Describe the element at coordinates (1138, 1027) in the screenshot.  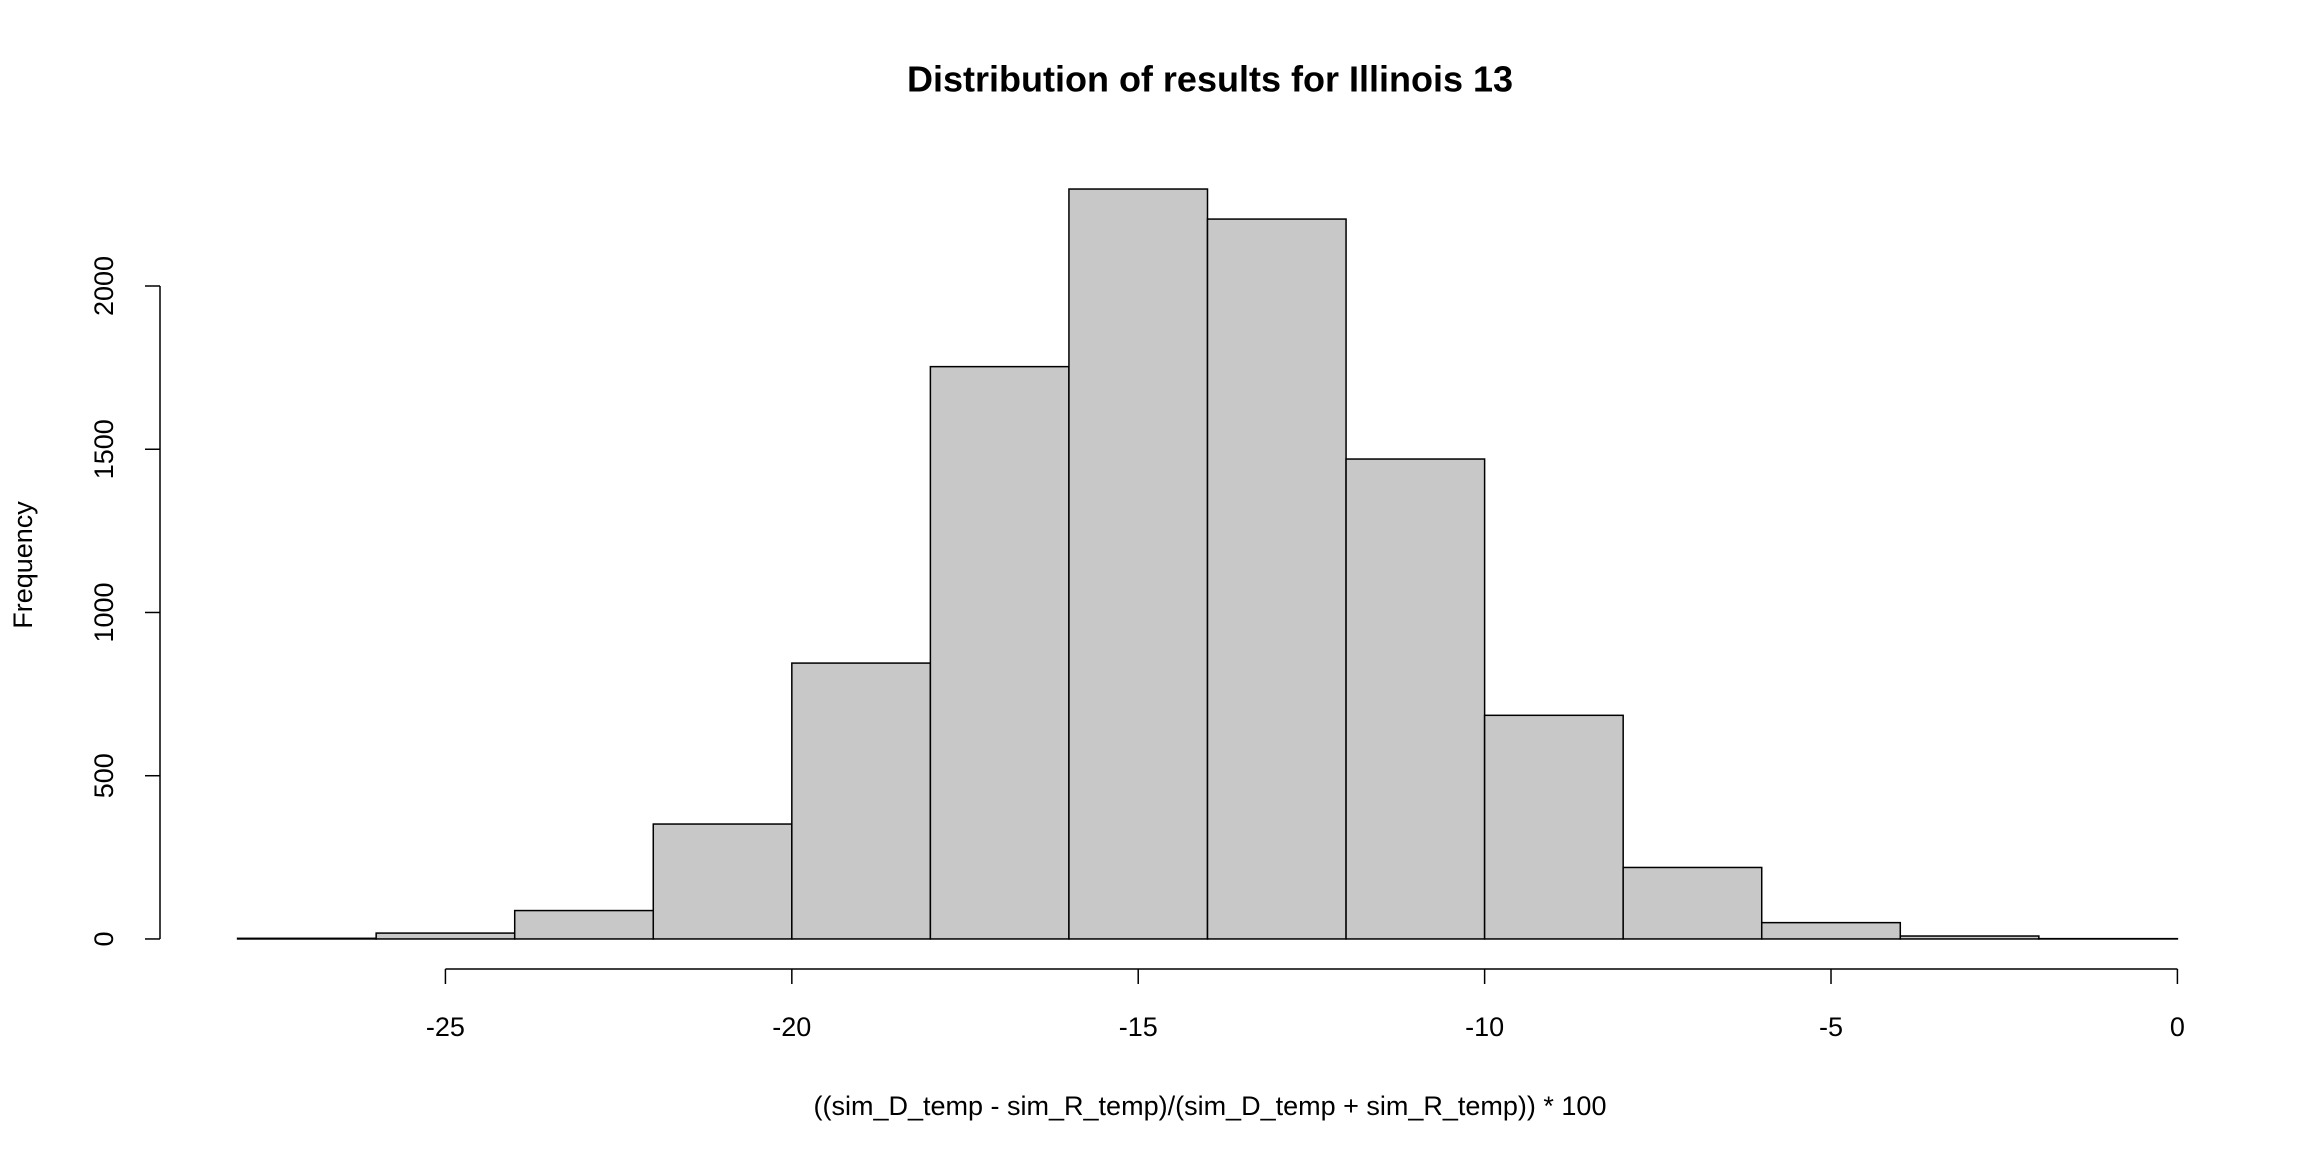
I see `x-tick-label: -15` at that location.